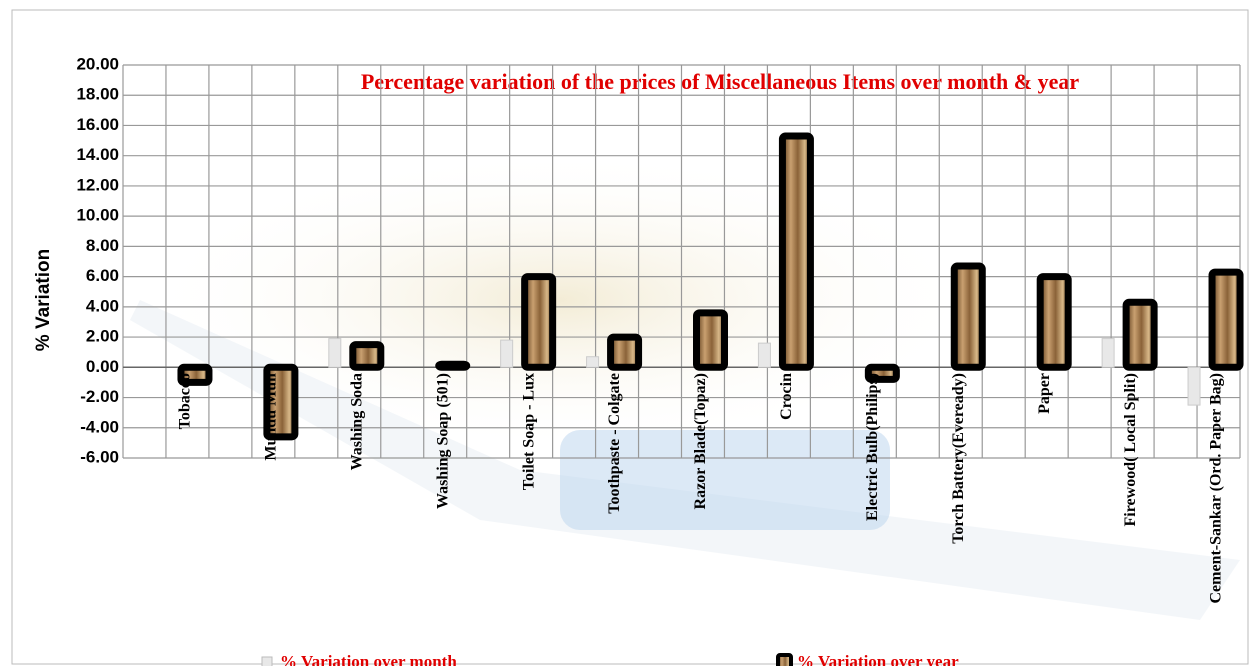 This screenshot has width=1255, height=666. What do you see at coordinates (102, 305) in the screenshot?
I see `y-tick-label: 4.00` at bounding box center [102, 305].